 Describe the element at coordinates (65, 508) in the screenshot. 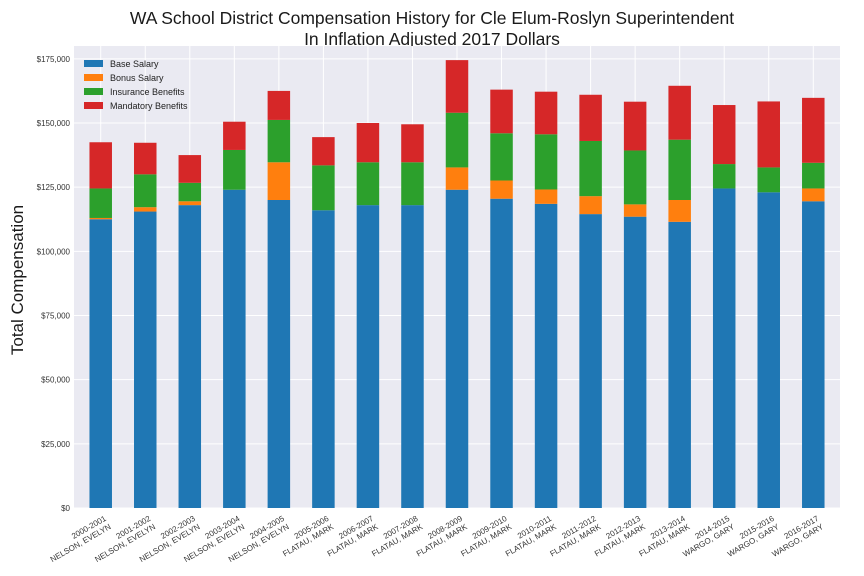

I see `y-tick-label: $0` at that location.